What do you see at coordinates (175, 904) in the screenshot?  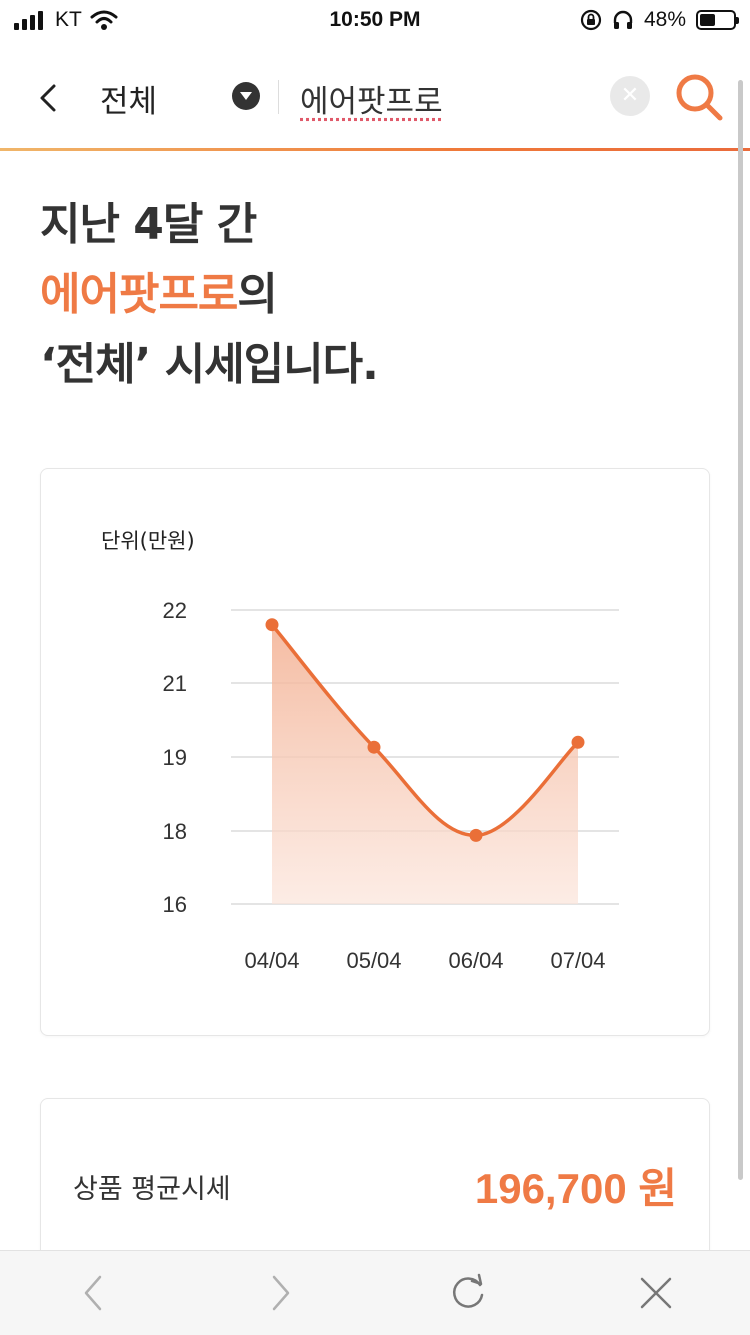 I see `y-tick-label: 16` at bounding box center [175, 904].